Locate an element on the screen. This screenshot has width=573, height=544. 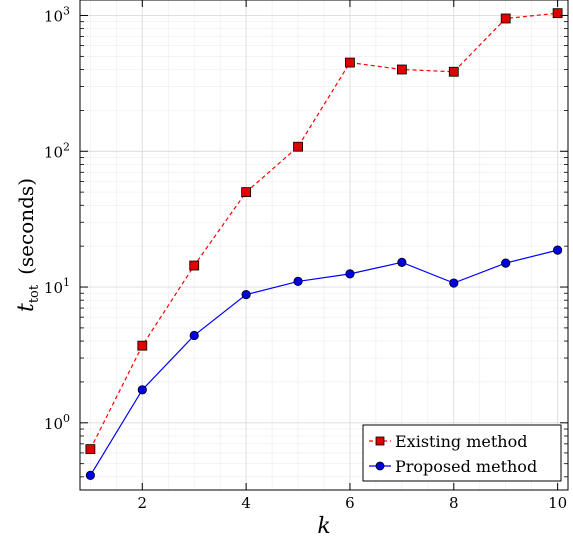
y-axis-subscript: tot is located at coordinates (34, 293).